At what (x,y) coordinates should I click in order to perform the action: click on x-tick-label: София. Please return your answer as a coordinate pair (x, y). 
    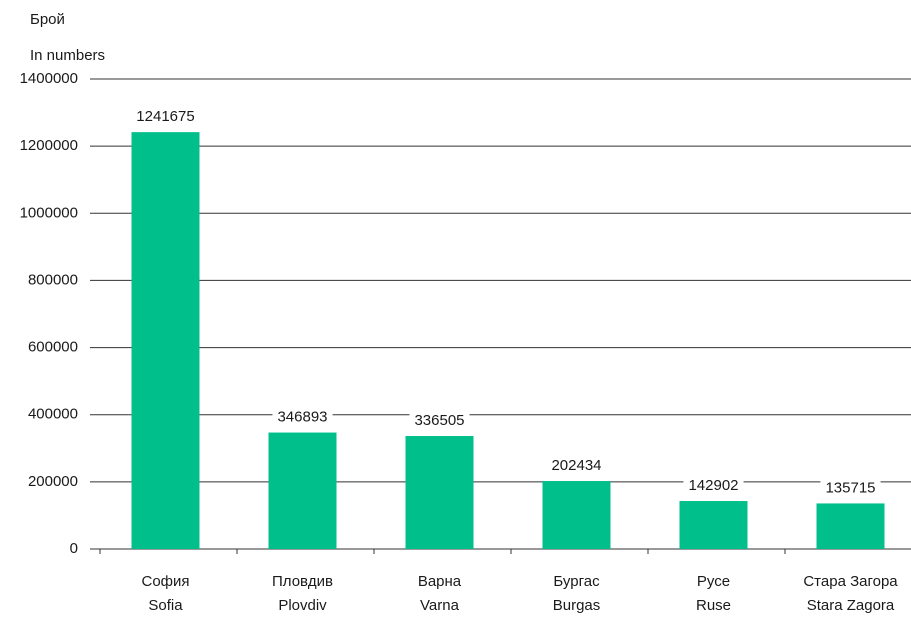
    Looking at the image, I should click on (165, 581).